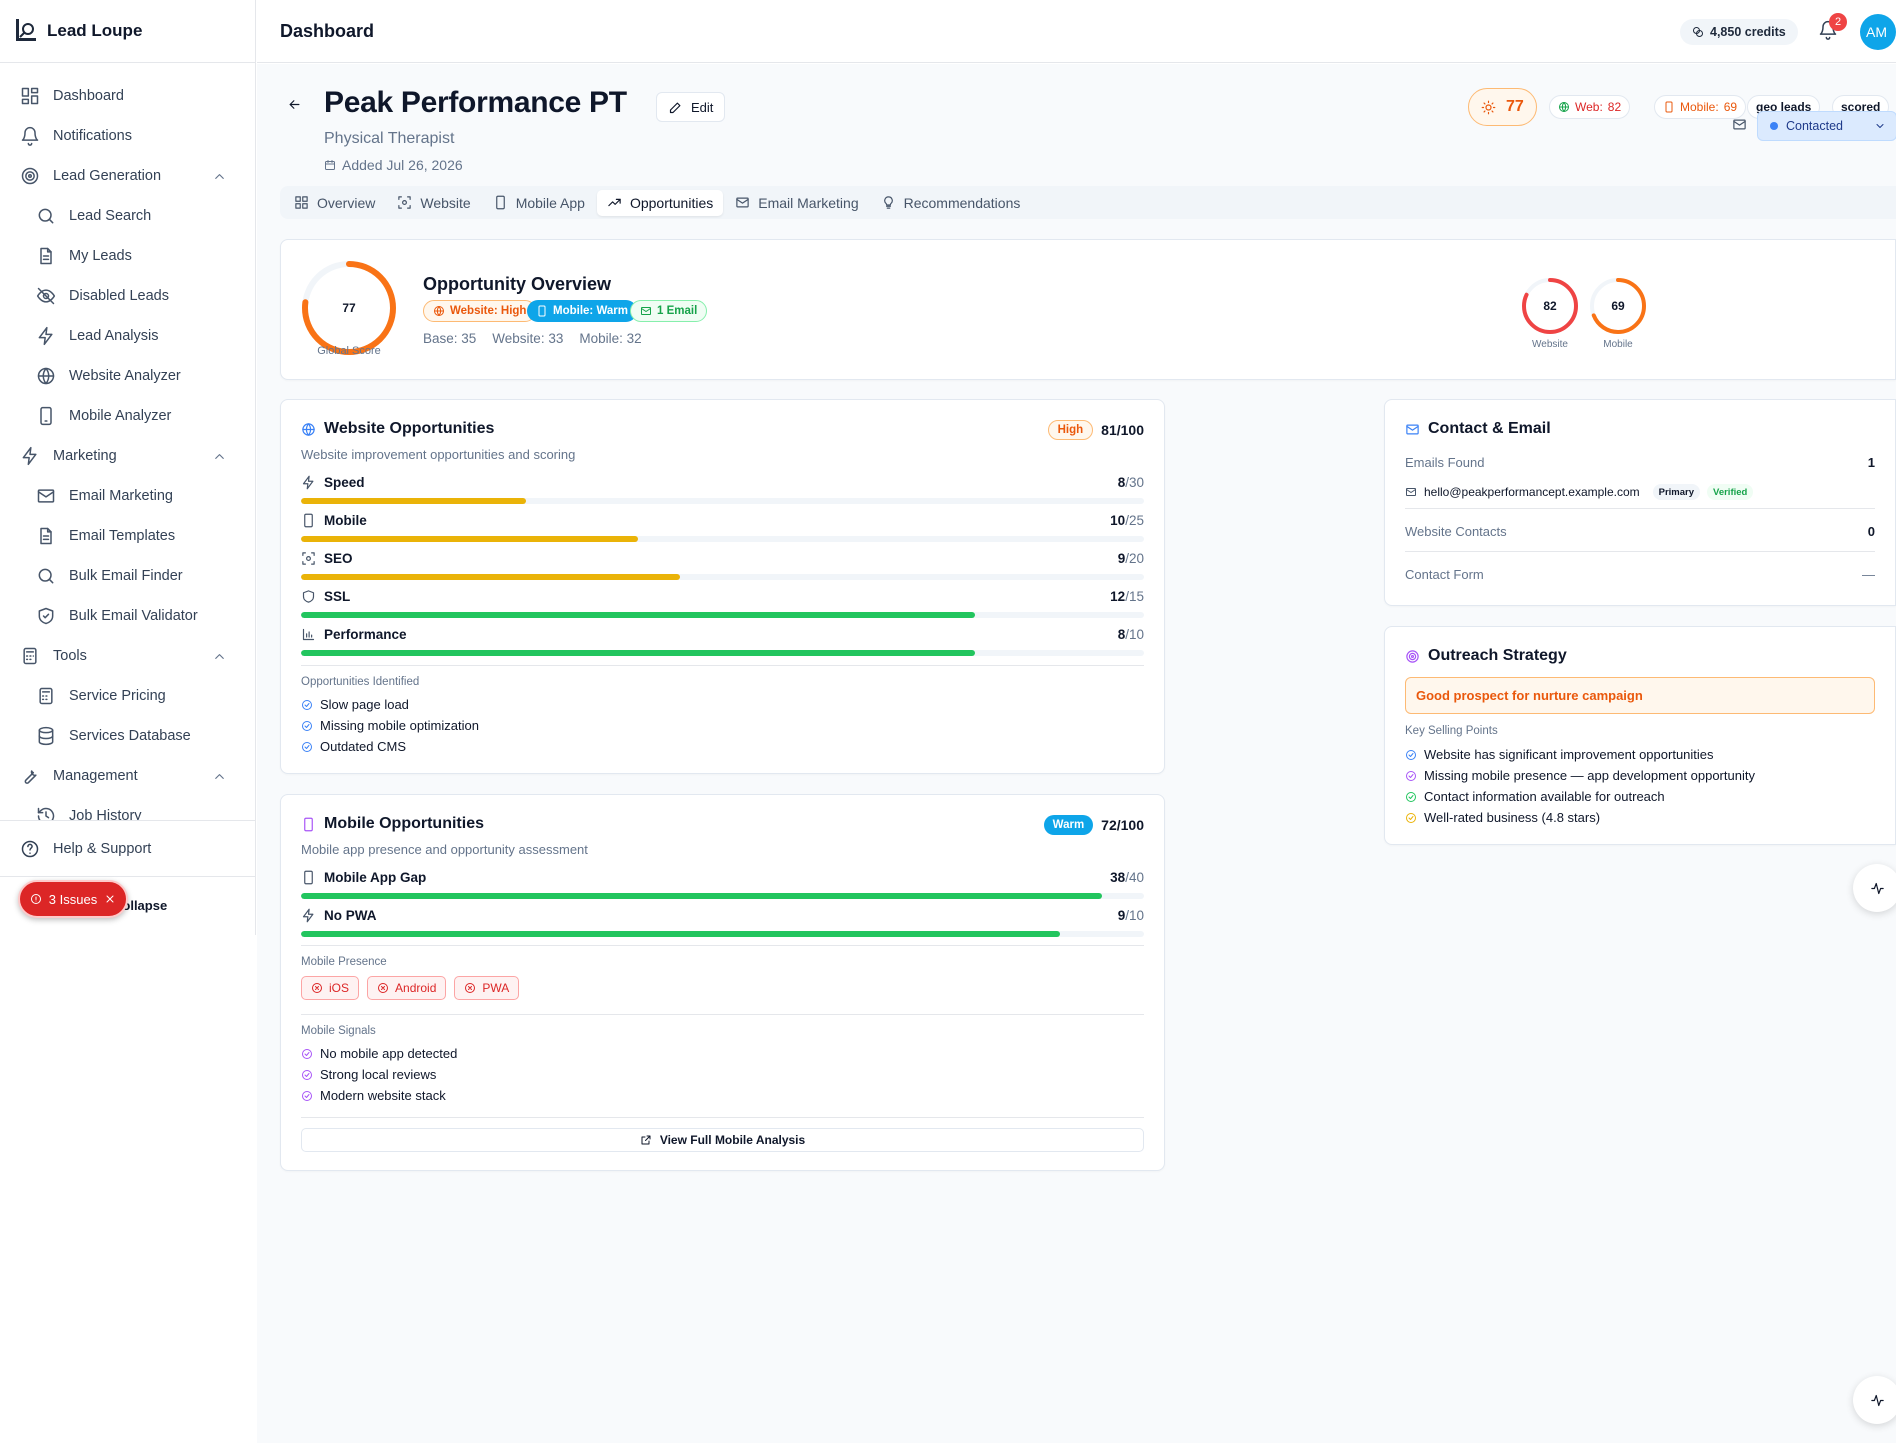  I want to click on sidebar-group-tools: Tools, so click(127, 656).